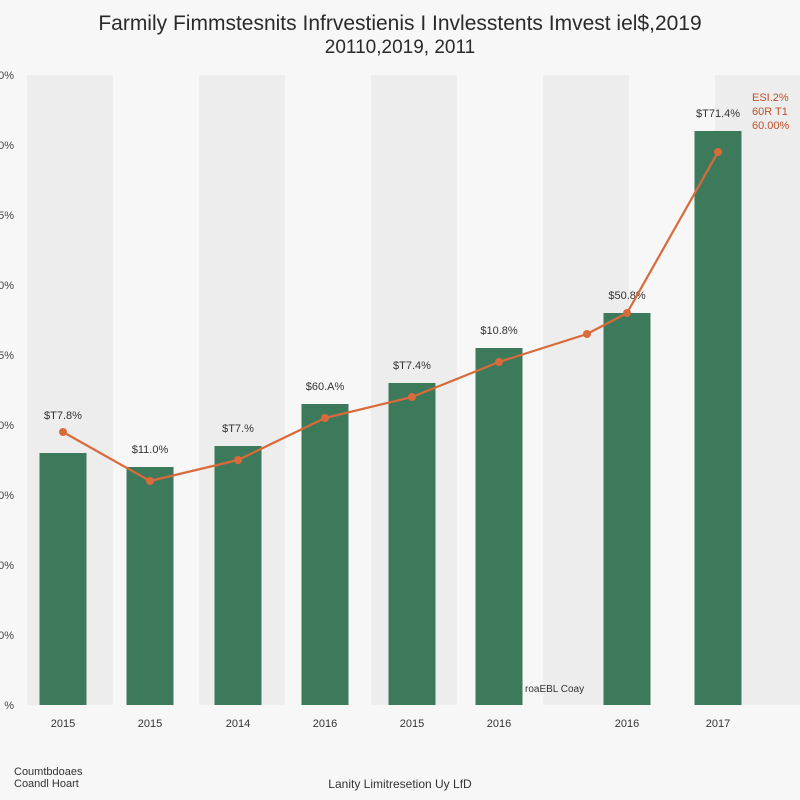 This screenshot has width=800, height=800. Describe the element at coordinates (63, 416) in the screenshot. I see `bar-value-label: $T7.8%` at that location.